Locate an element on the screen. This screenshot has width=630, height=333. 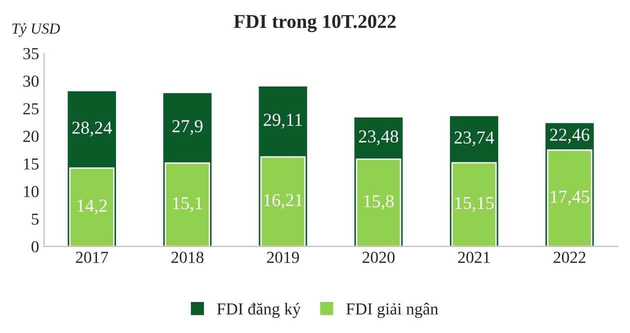
data-label: 27,9 is located at coordinates (187, 127).